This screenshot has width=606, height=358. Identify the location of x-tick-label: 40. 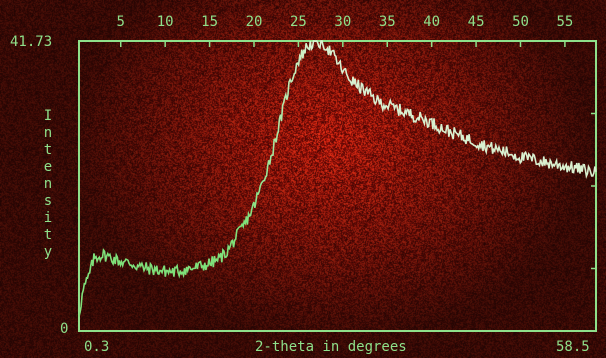
(431, 22).